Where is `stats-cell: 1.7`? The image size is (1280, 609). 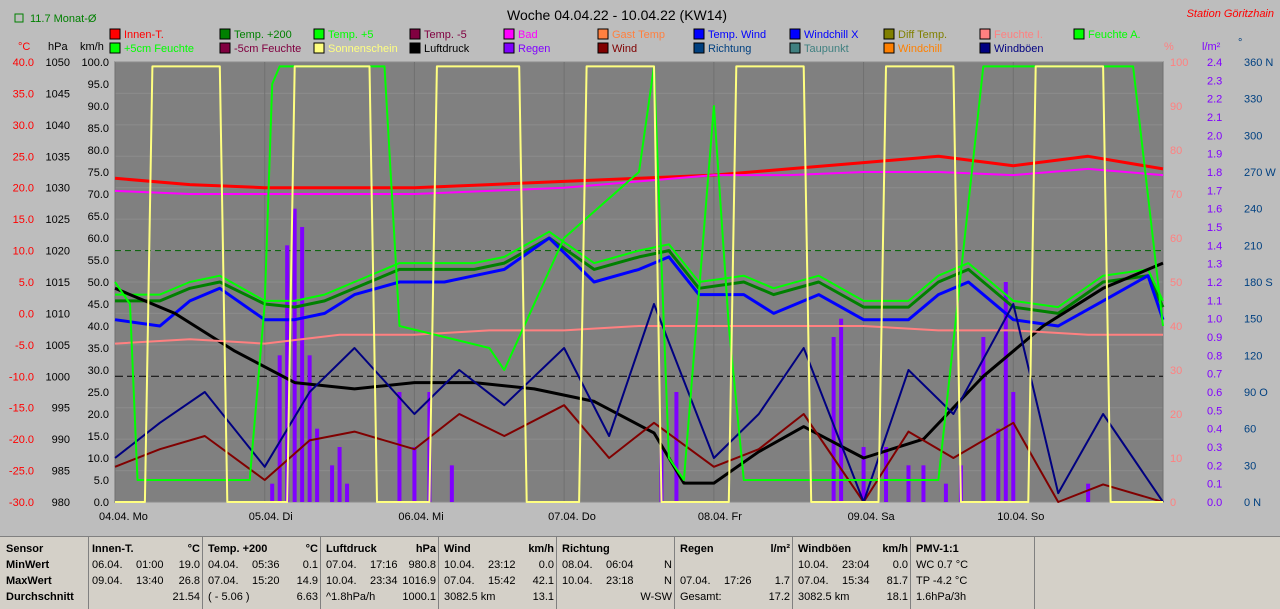
stats-cell: 1.7 is located at coordinates (782, 581).